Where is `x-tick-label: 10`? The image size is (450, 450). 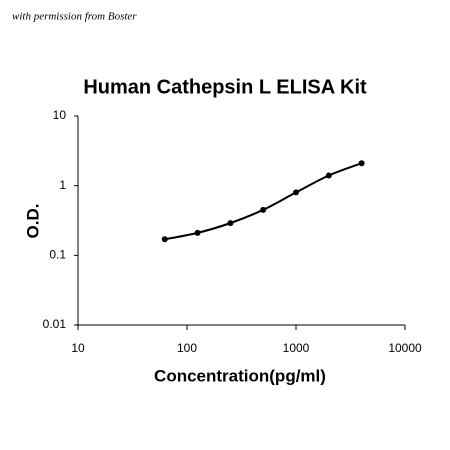
x-tick-label: 10 is located at coordinates (78, 348).